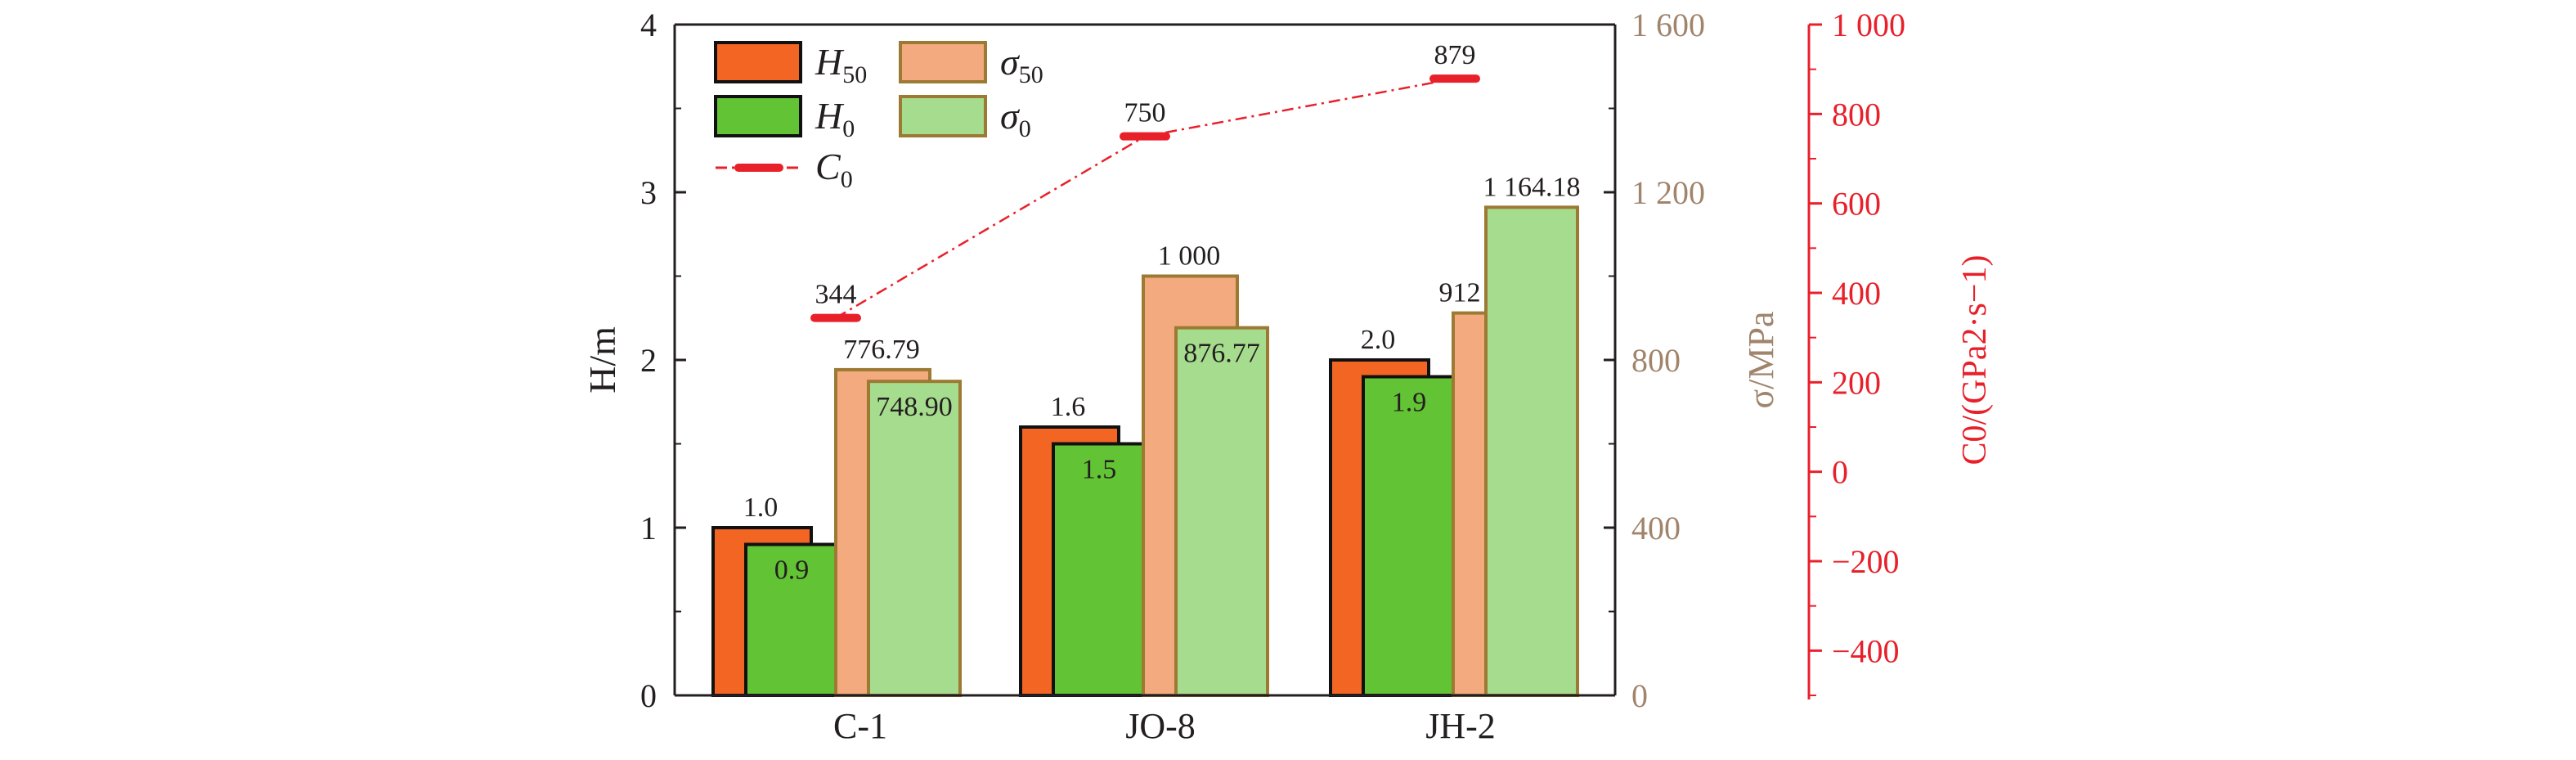 Image resolution: width=2576 pixels, height=760 pixels. I want to click on data-label-h0-jo-8: 1.5, so click(1100, 470).